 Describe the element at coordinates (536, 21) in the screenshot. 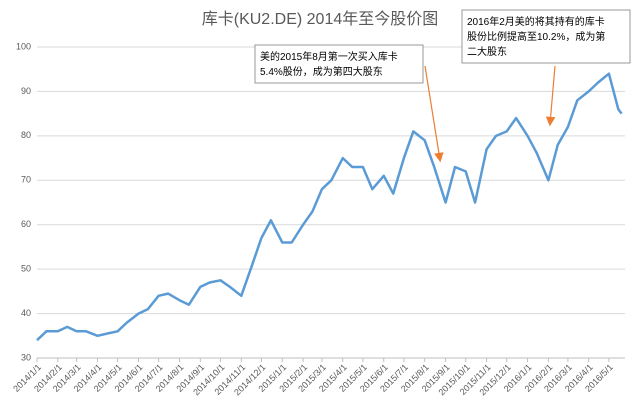

I see `annotation-text: 2016年2月美的将其持有的库卡` at that location.